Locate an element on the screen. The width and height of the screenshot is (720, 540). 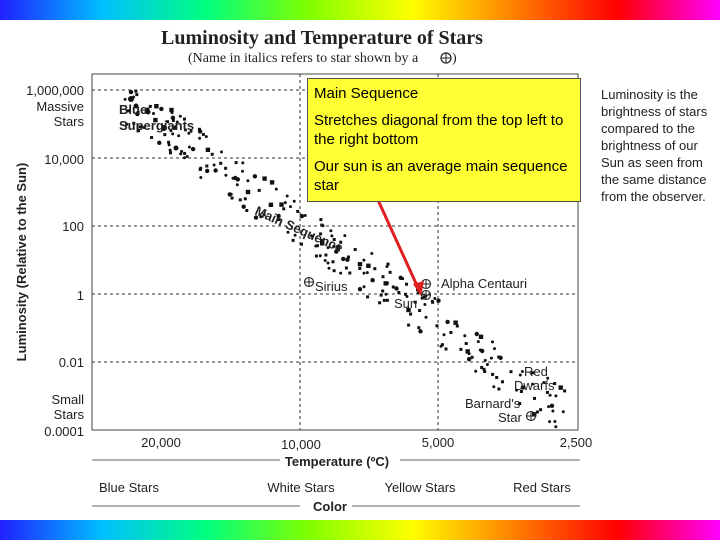
red-dwarfs-label: Dwarfs is located at coordinates (534, 385).